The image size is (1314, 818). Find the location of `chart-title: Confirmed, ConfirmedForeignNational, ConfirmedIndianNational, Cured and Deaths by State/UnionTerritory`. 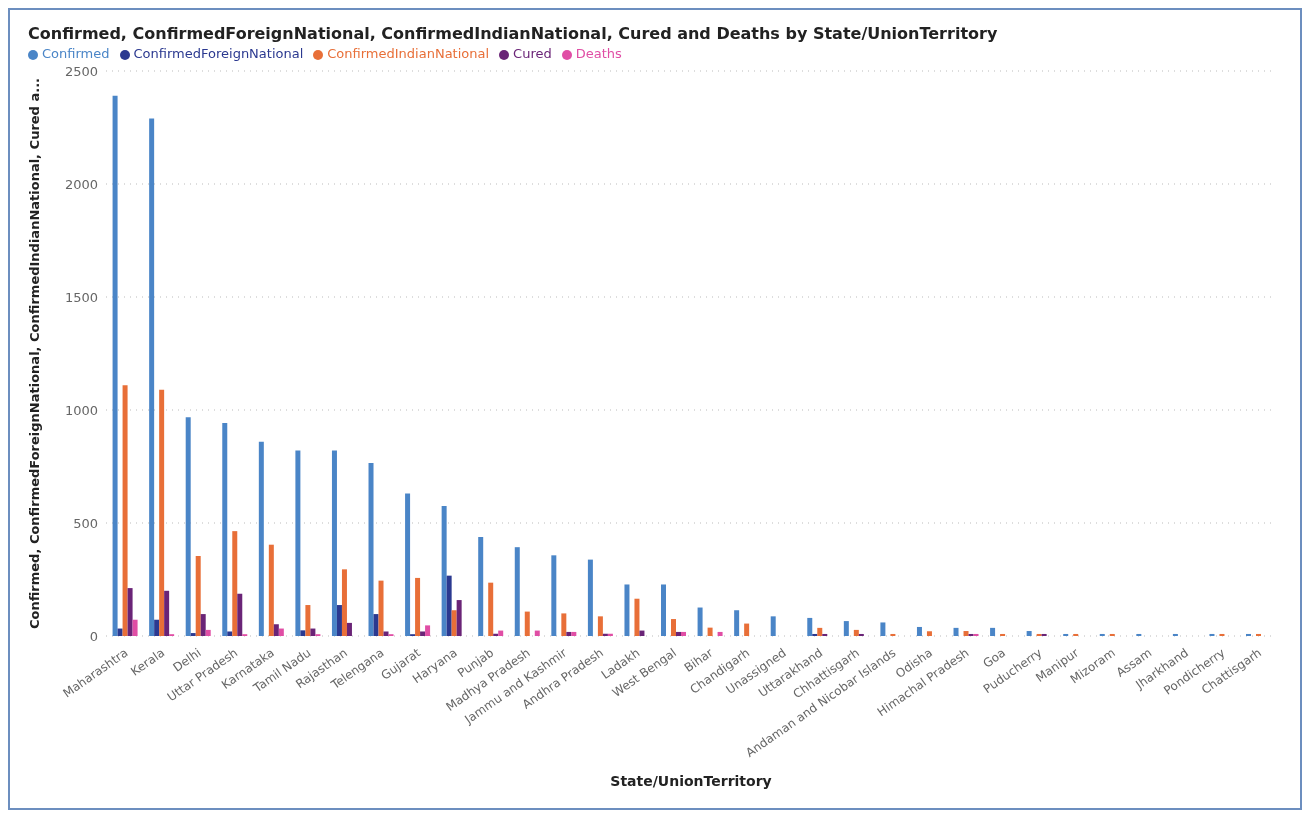

chart-title: Confirmed, ConfirmedForeignNational, ConfirmedIndianNational, Cured and Deaths by State/UnionTerritory is located at coordinates (513, 33).